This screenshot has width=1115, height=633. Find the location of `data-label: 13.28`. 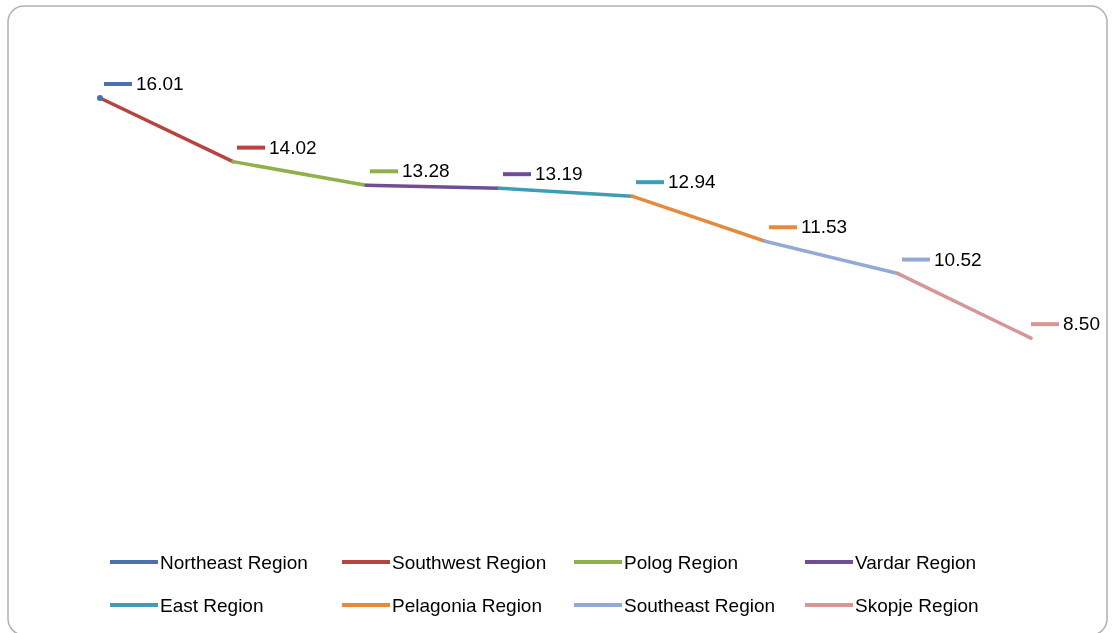

data-label: 13.28 is located at coordinates (426, 171).